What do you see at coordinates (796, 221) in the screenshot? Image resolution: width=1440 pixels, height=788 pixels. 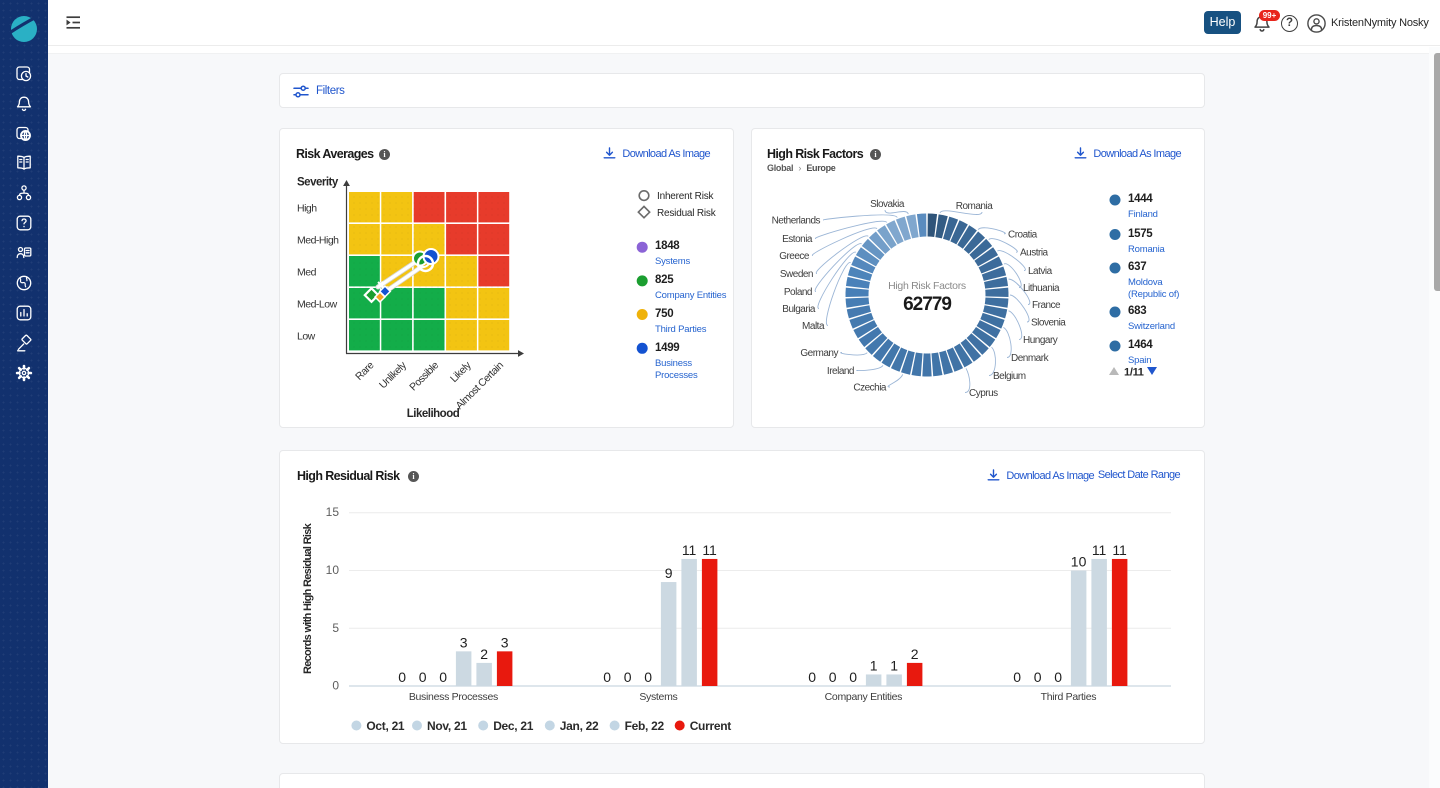 I see `svg-text: Netherlands` at bounding box center [796, 221].